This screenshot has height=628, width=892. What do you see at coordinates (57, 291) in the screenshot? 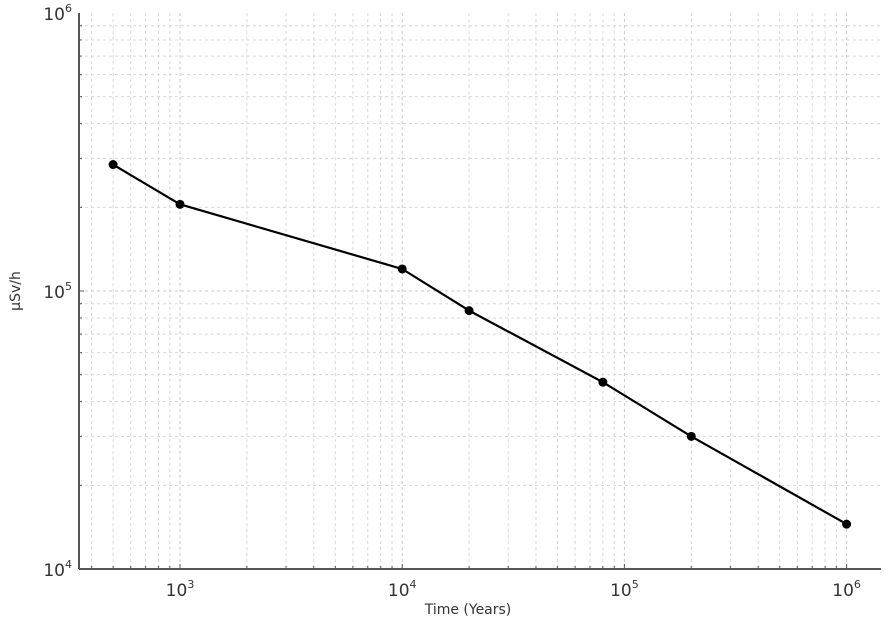
I see `y-tick-label: 10⁵` at bounding box center [57, 291].